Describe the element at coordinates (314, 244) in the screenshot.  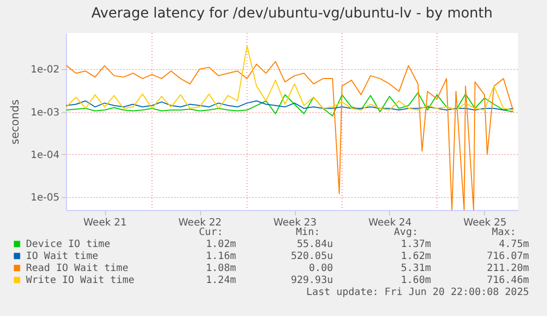
I see `text: 55.84u` at that location.